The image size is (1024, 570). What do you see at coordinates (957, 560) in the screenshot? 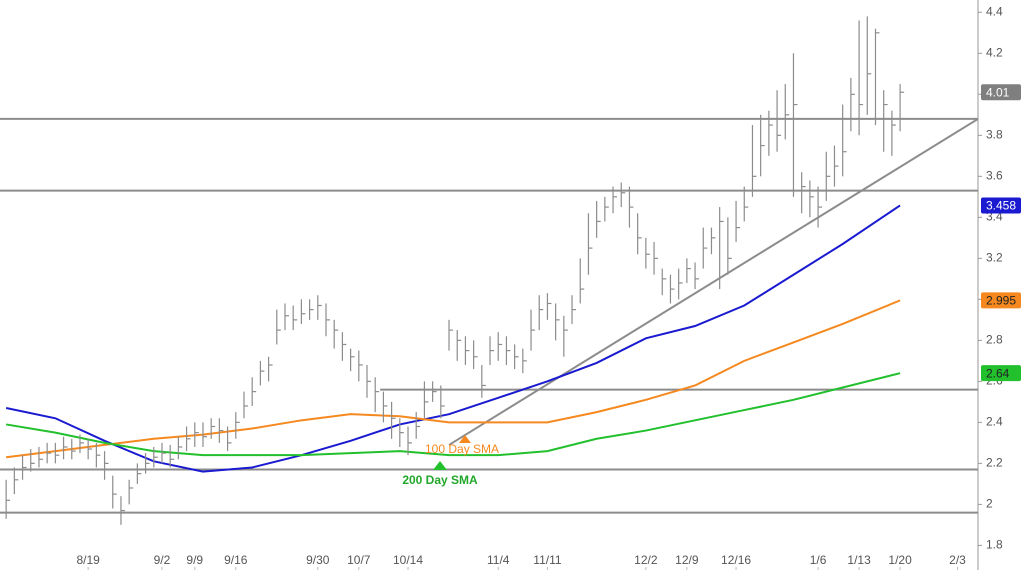
I see `x-tick-label: 2/3` at bounding box center [957, 560].